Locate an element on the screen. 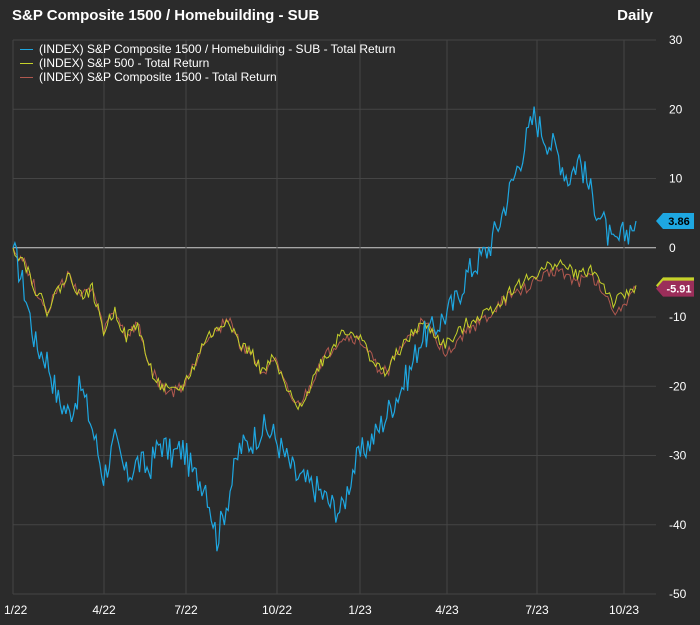 The height and width of the screenshot is (625, 700). chart-title: S&P Composite 1500 / Homebuilding - SUB is located at coordinates (166, 15).